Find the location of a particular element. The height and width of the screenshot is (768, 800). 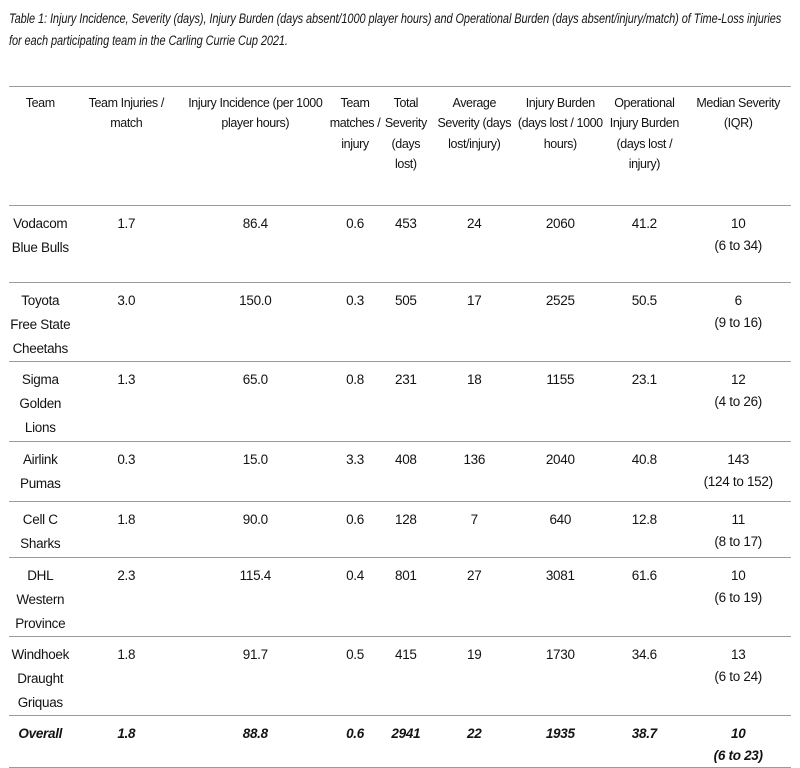

cell-injury-incidence: 65.0 is located at coordinates (255, 380).